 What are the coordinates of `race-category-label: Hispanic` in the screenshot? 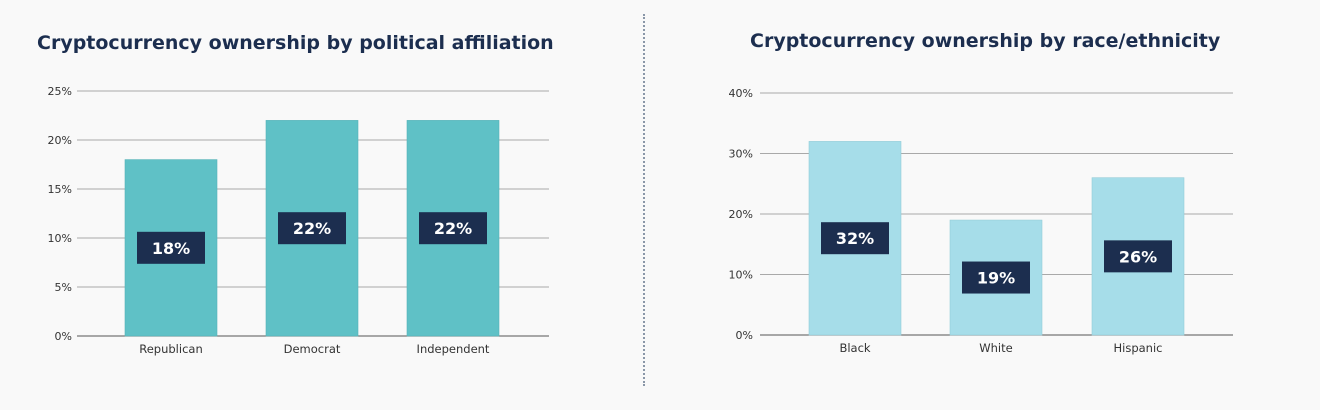 It's located at (1138, 348).